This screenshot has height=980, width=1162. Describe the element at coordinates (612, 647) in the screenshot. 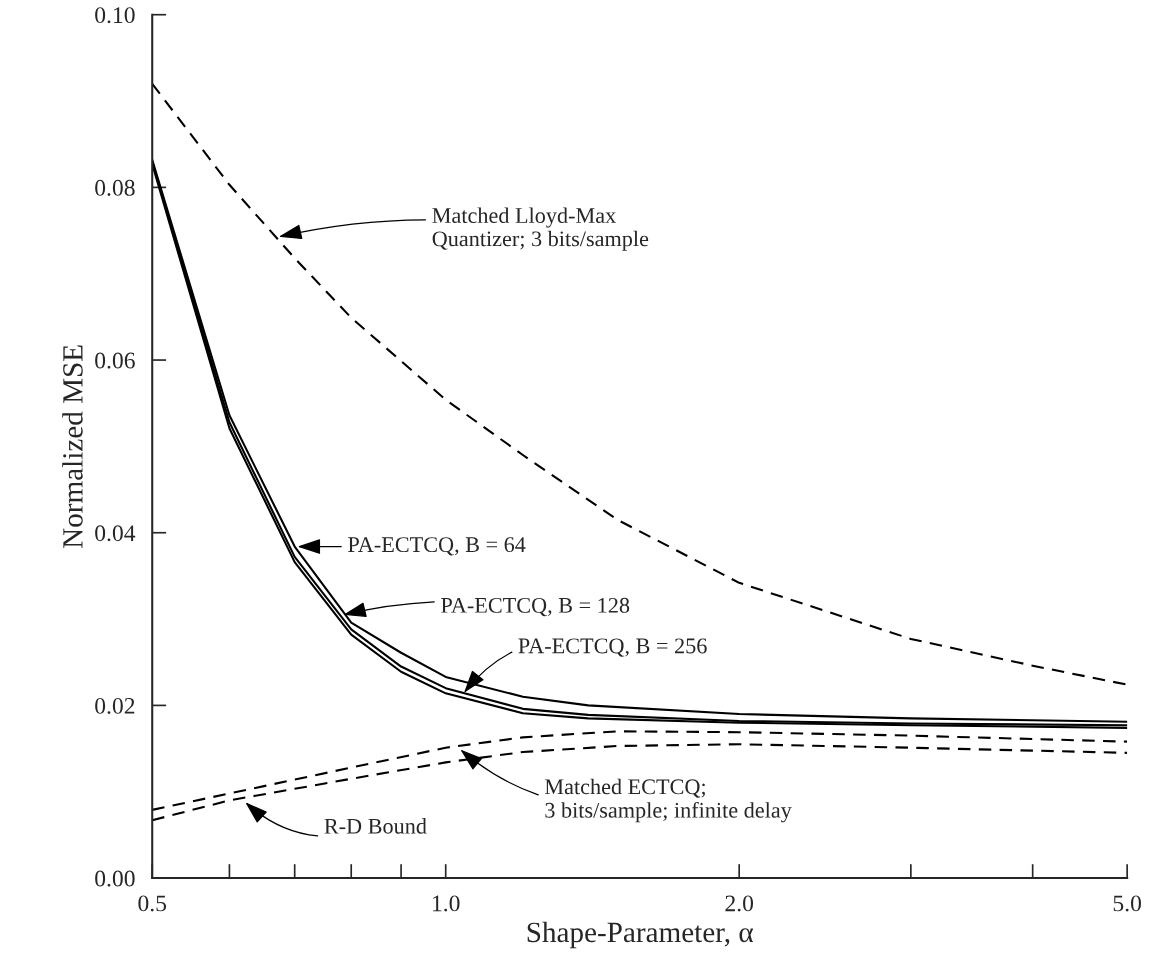

I see `annotation: PA-ECTCQ, B = 256` at that location.